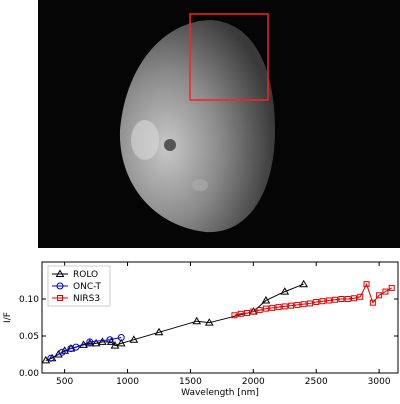  Describe the element at coordinates (145, 140) in the screenshot. I see `bright-area` at that location.